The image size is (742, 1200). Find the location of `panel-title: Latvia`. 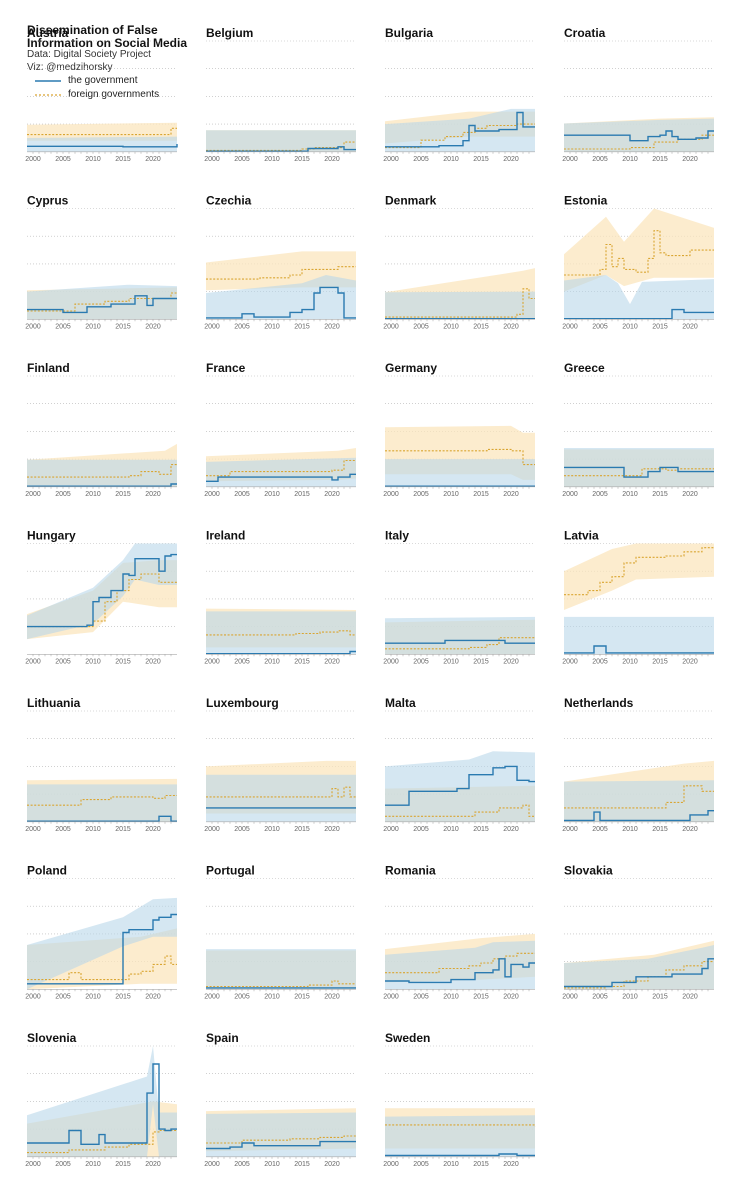

panel-title: Latvia is located at coordinates (581, 536).